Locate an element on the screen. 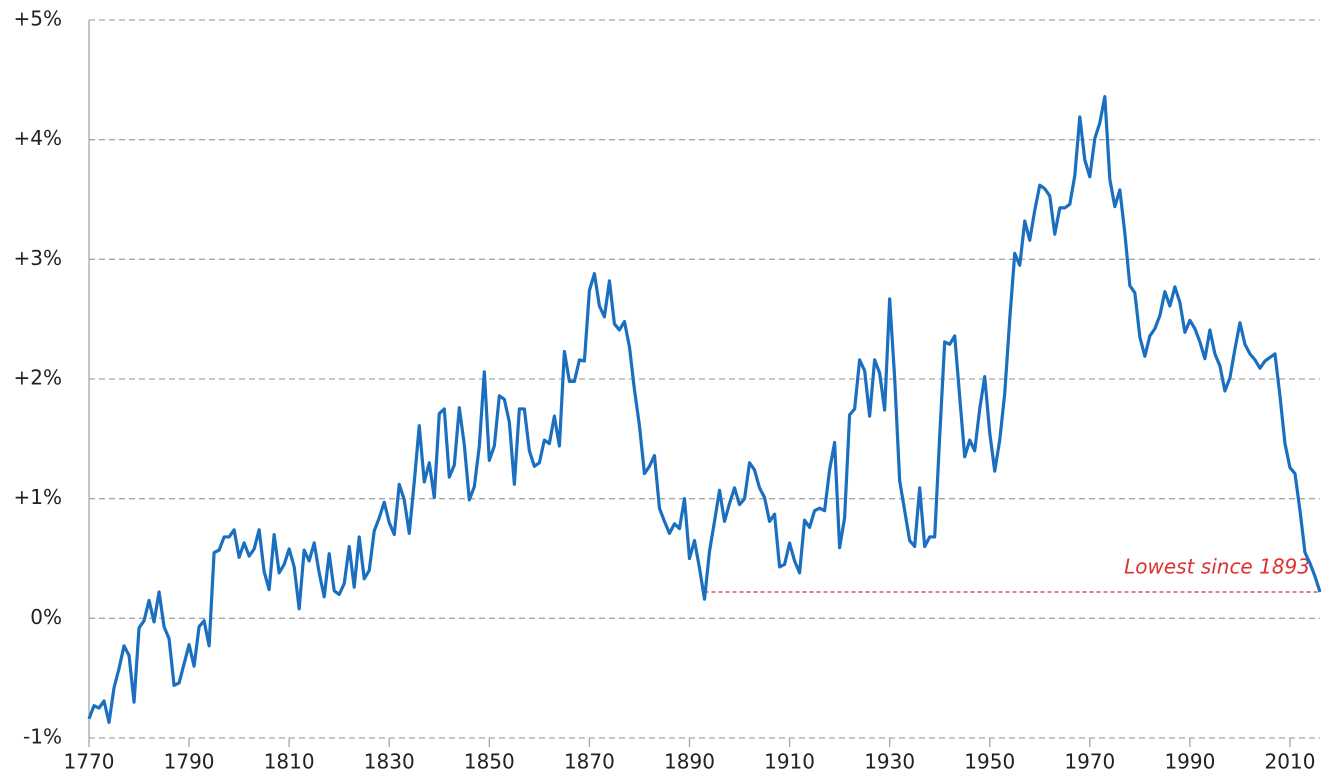 The width and height of the screenshot is (1331, 782). y-tick-label: +1% is located at coordinates (38, 497).